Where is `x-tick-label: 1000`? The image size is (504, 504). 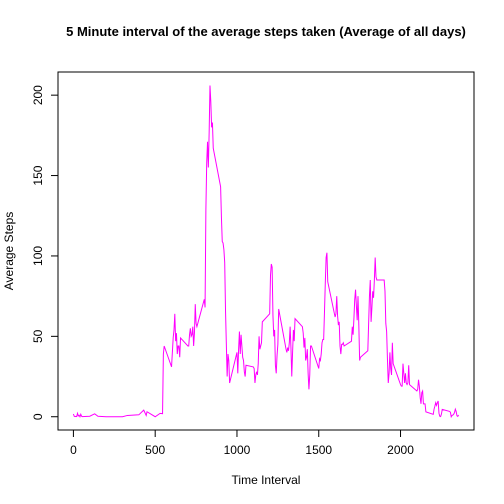 x-tick-label: 1000 is located at coordinates (237, 450).